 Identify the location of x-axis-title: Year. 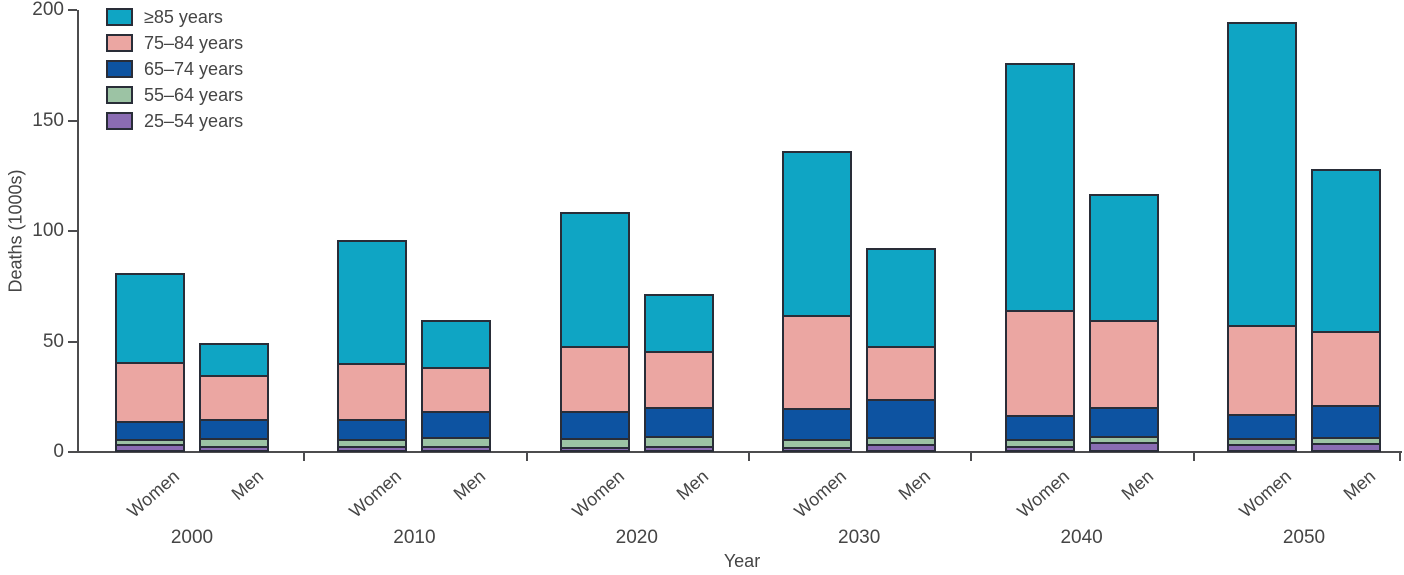
(742, 561).